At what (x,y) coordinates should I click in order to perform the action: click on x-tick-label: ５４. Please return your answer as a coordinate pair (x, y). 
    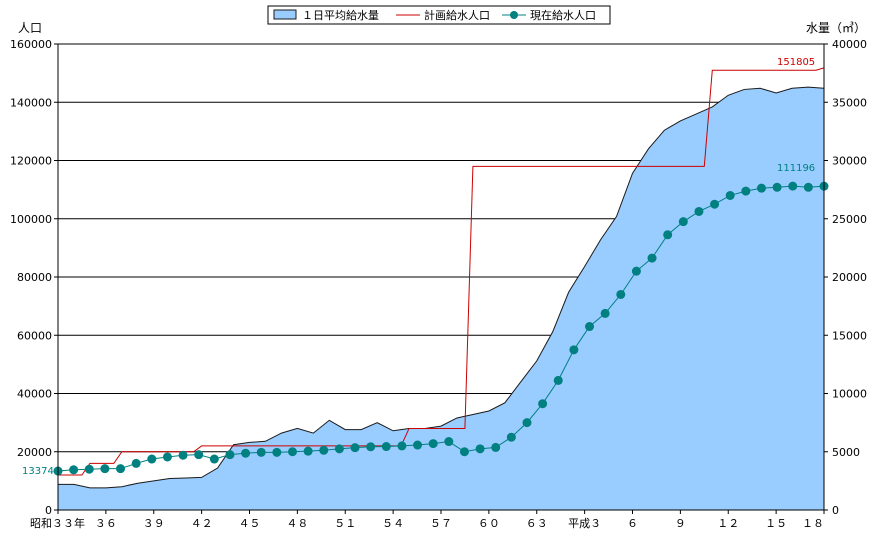
    Looking at the image, I should click on (393, 523).